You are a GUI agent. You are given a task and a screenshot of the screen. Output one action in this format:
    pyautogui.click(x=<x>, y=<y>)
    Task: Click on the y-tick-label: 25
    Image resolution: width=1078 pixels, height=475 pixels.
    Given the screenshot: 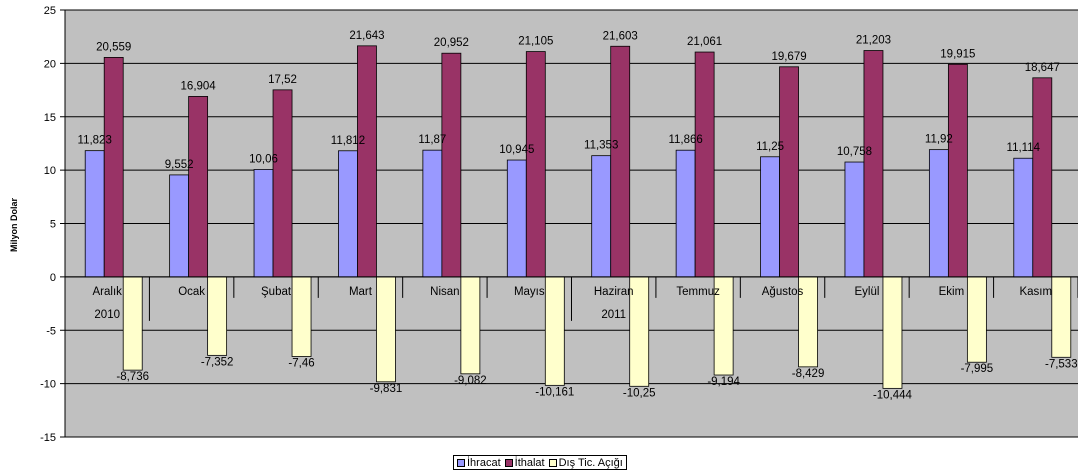 What is the action you would take?
    pyautogui.click(x=50, y=11)
    